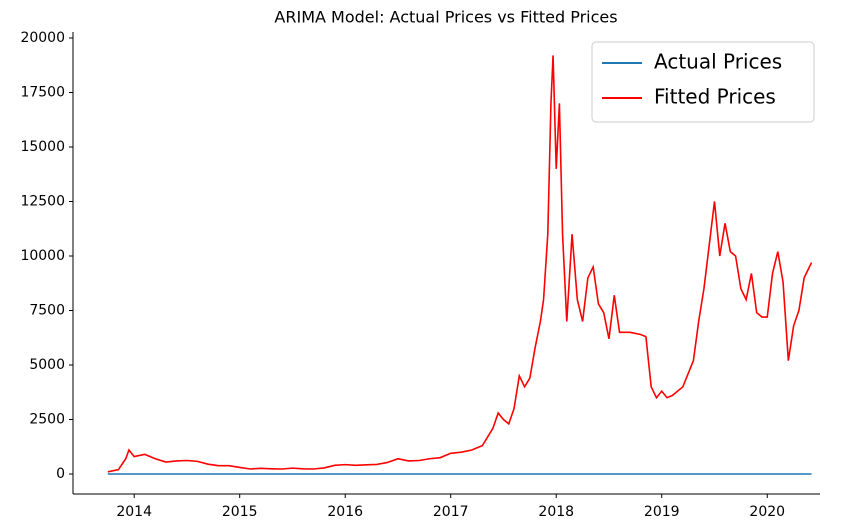 The height and width of the screenshot is (530, 857). Describe the element at coordinates (134, 512) in the screenshot. I see `x-tick-label: 2014` at that location.